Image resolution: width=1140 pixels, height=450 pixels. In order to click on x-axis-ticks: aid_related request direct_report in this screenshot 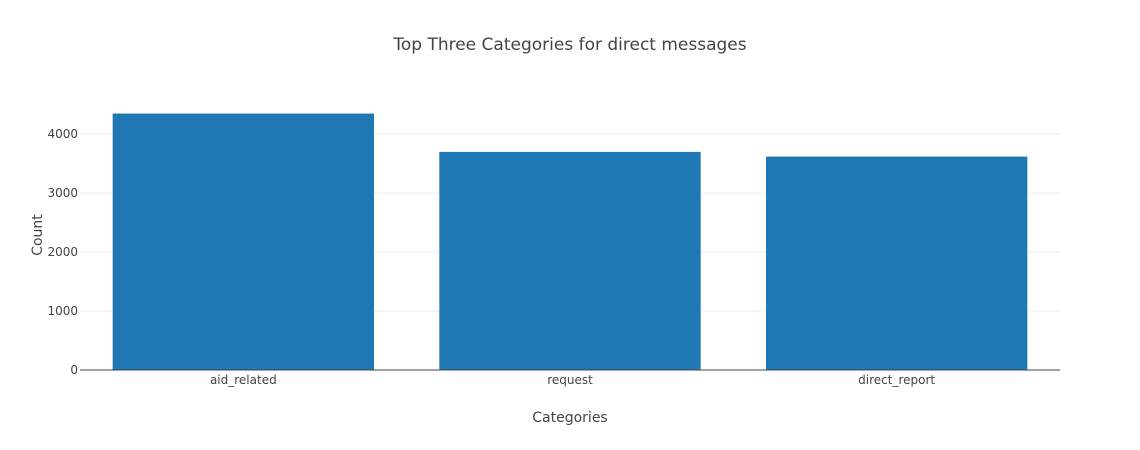, I will do `click(572, 380)`.